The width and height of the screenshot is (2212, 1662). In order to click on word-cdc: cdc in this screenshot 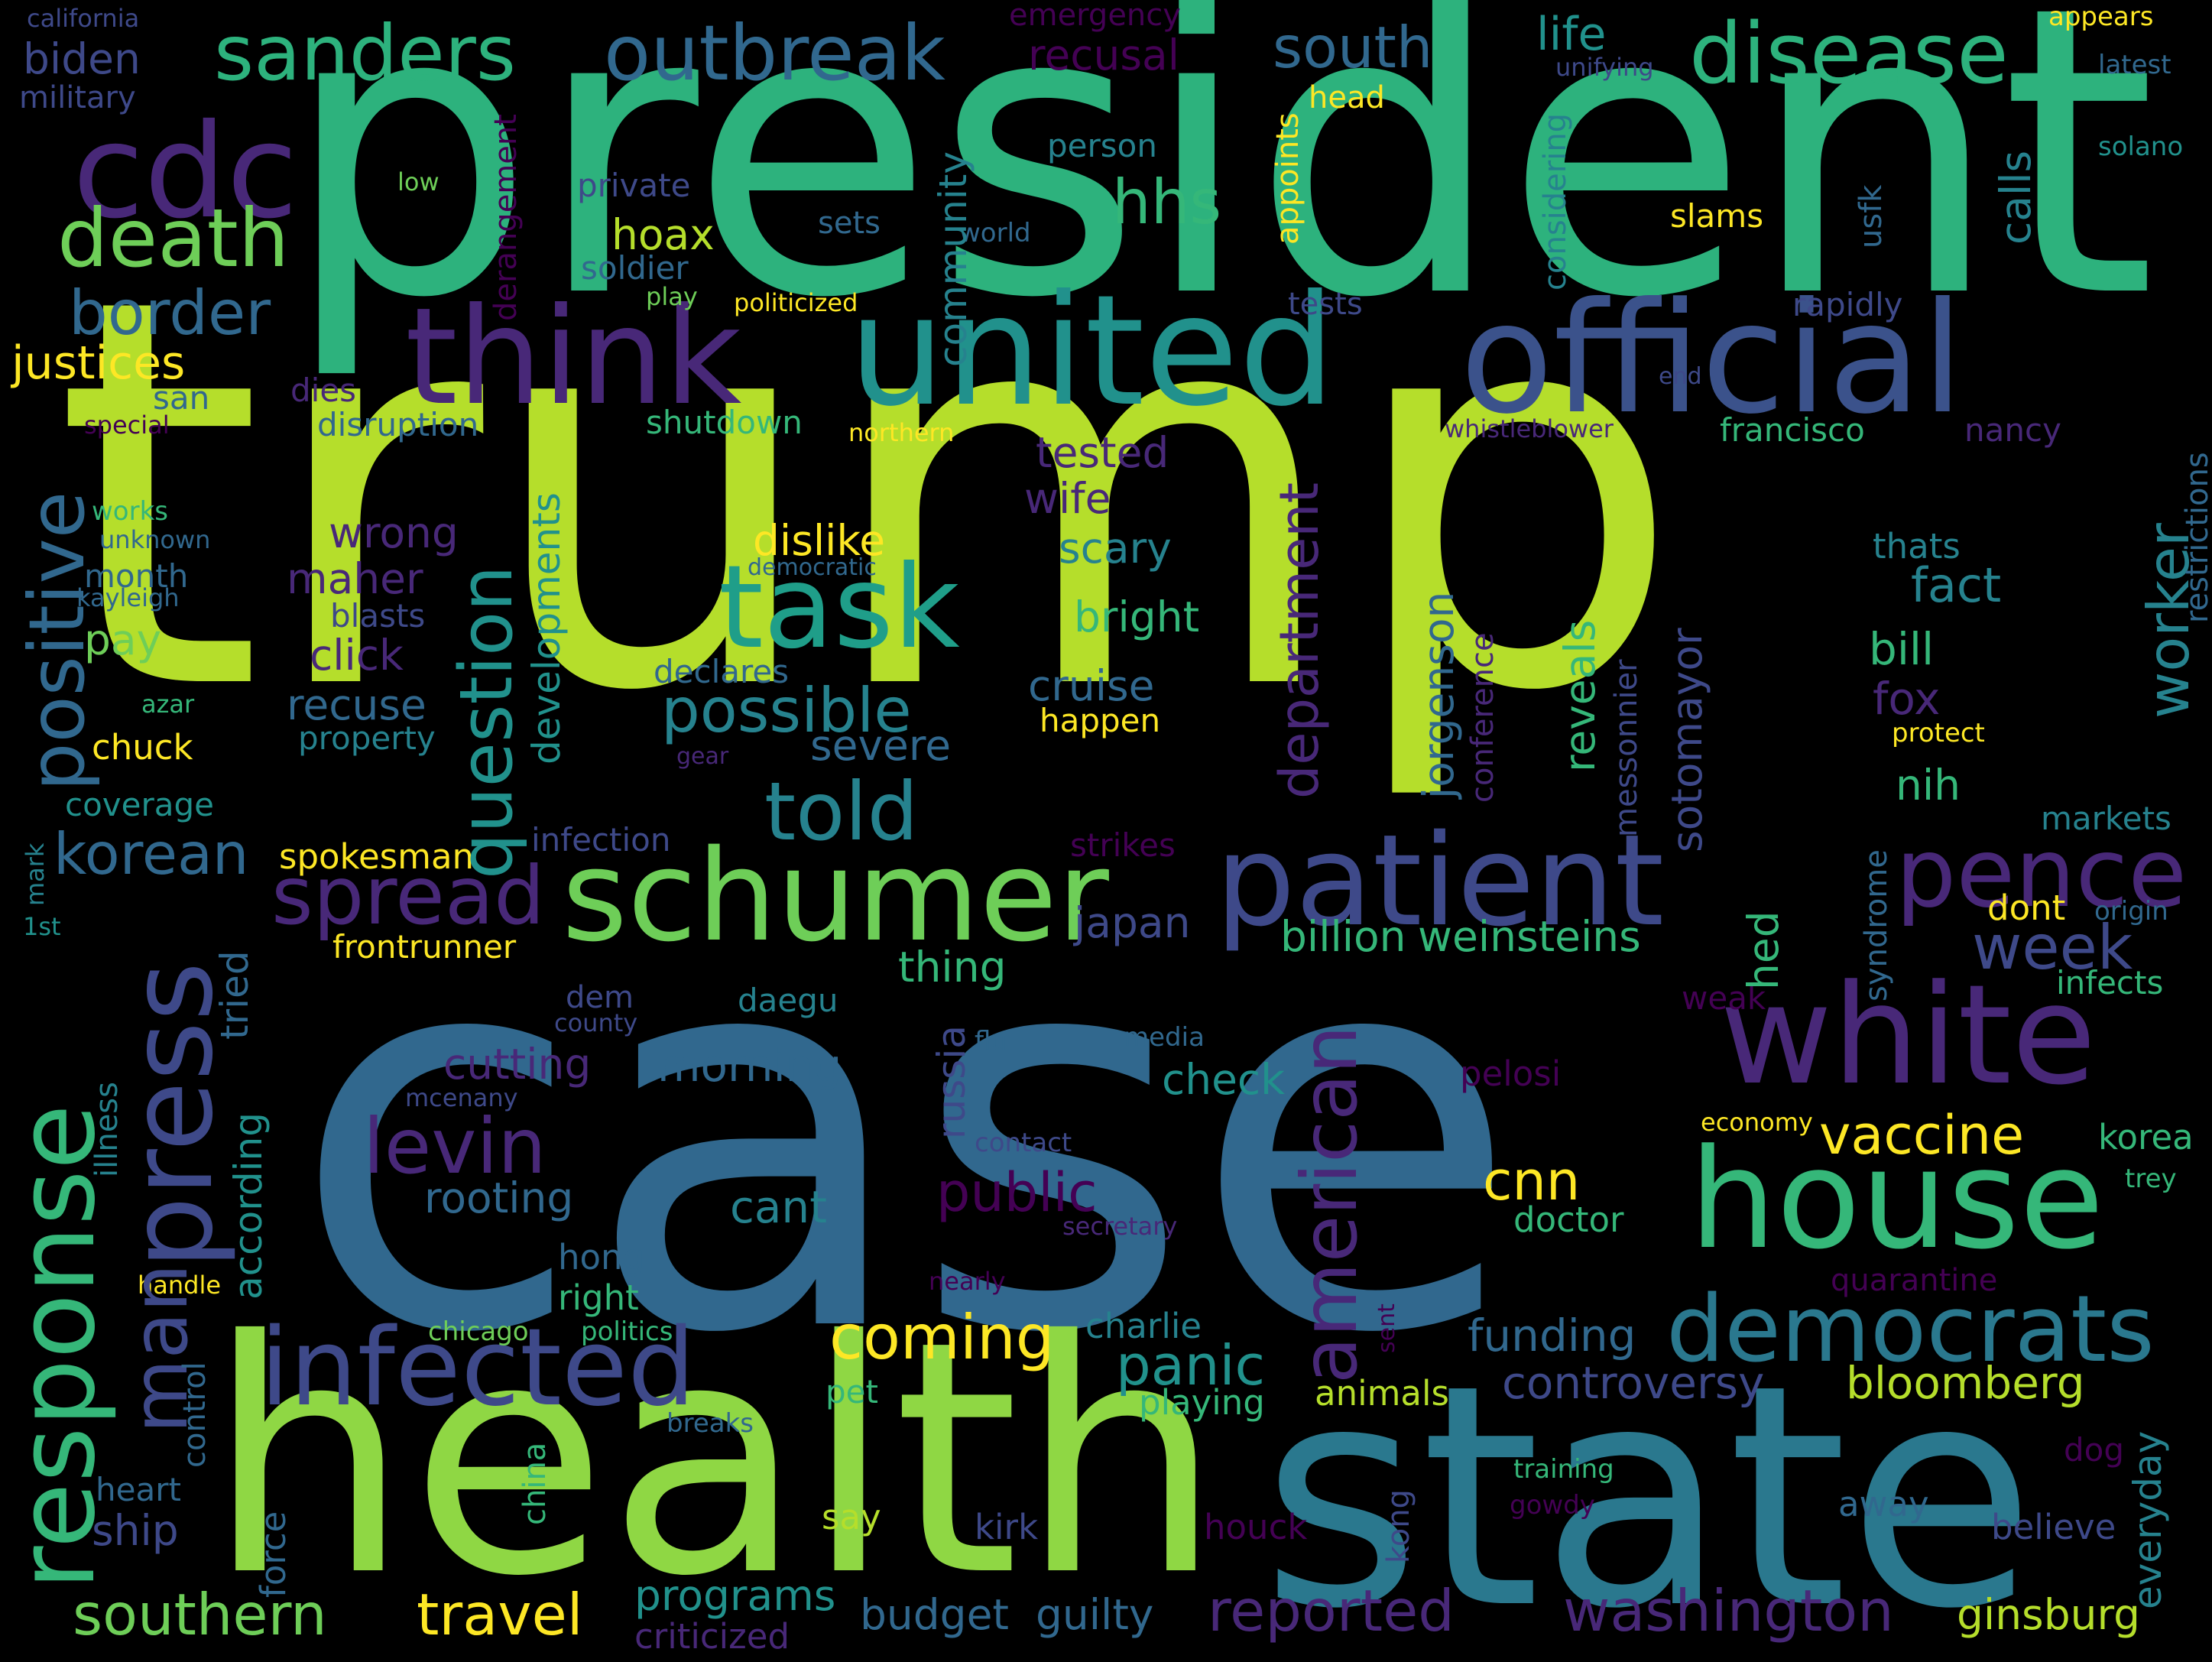, I will do `click(185, 172)`.